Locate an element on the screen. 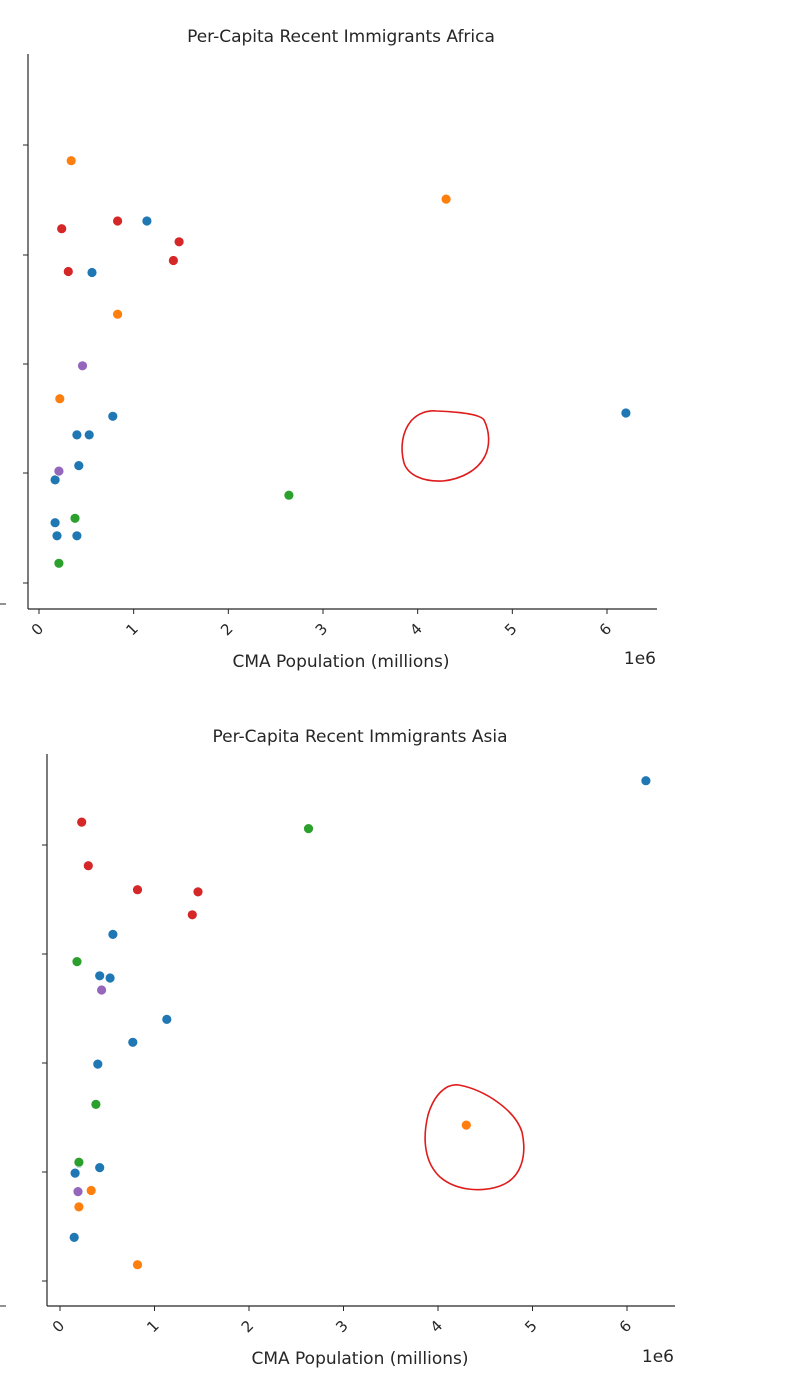 This screenshot has width=792, height=1386. asia-chart-title: Per-Capita Recent Immigrants Asia is located at coordinates (360, 737).